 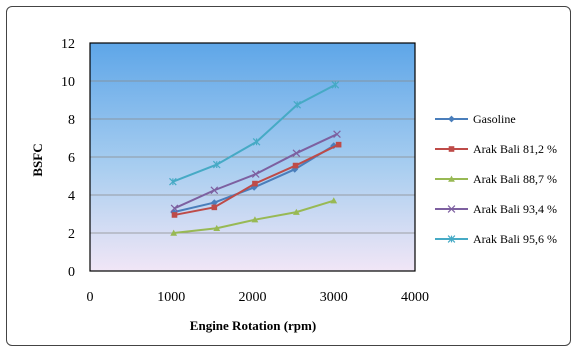 What do you see at coordinates (255, 158) in the screenshot?
I see `series-lines` at bounding box center [255, 158].